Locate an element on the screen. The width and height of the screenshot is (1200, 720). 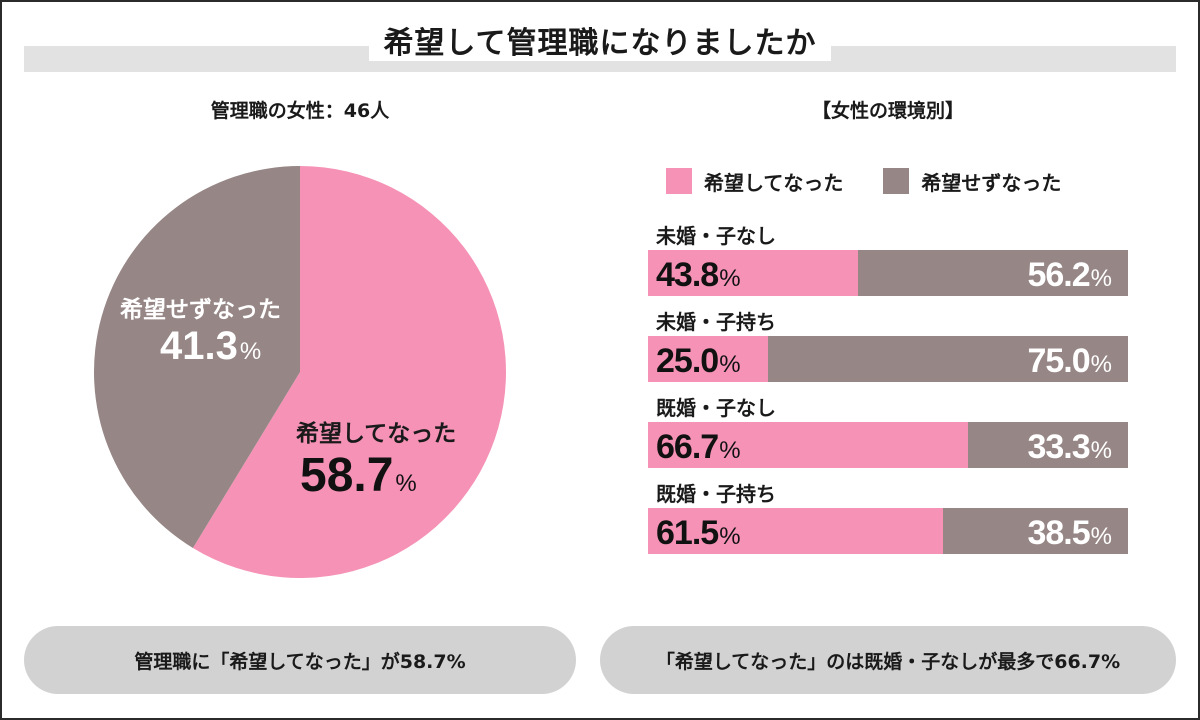
main-title: 希望して管理職になりましたか is located at coordinates (600, 40).